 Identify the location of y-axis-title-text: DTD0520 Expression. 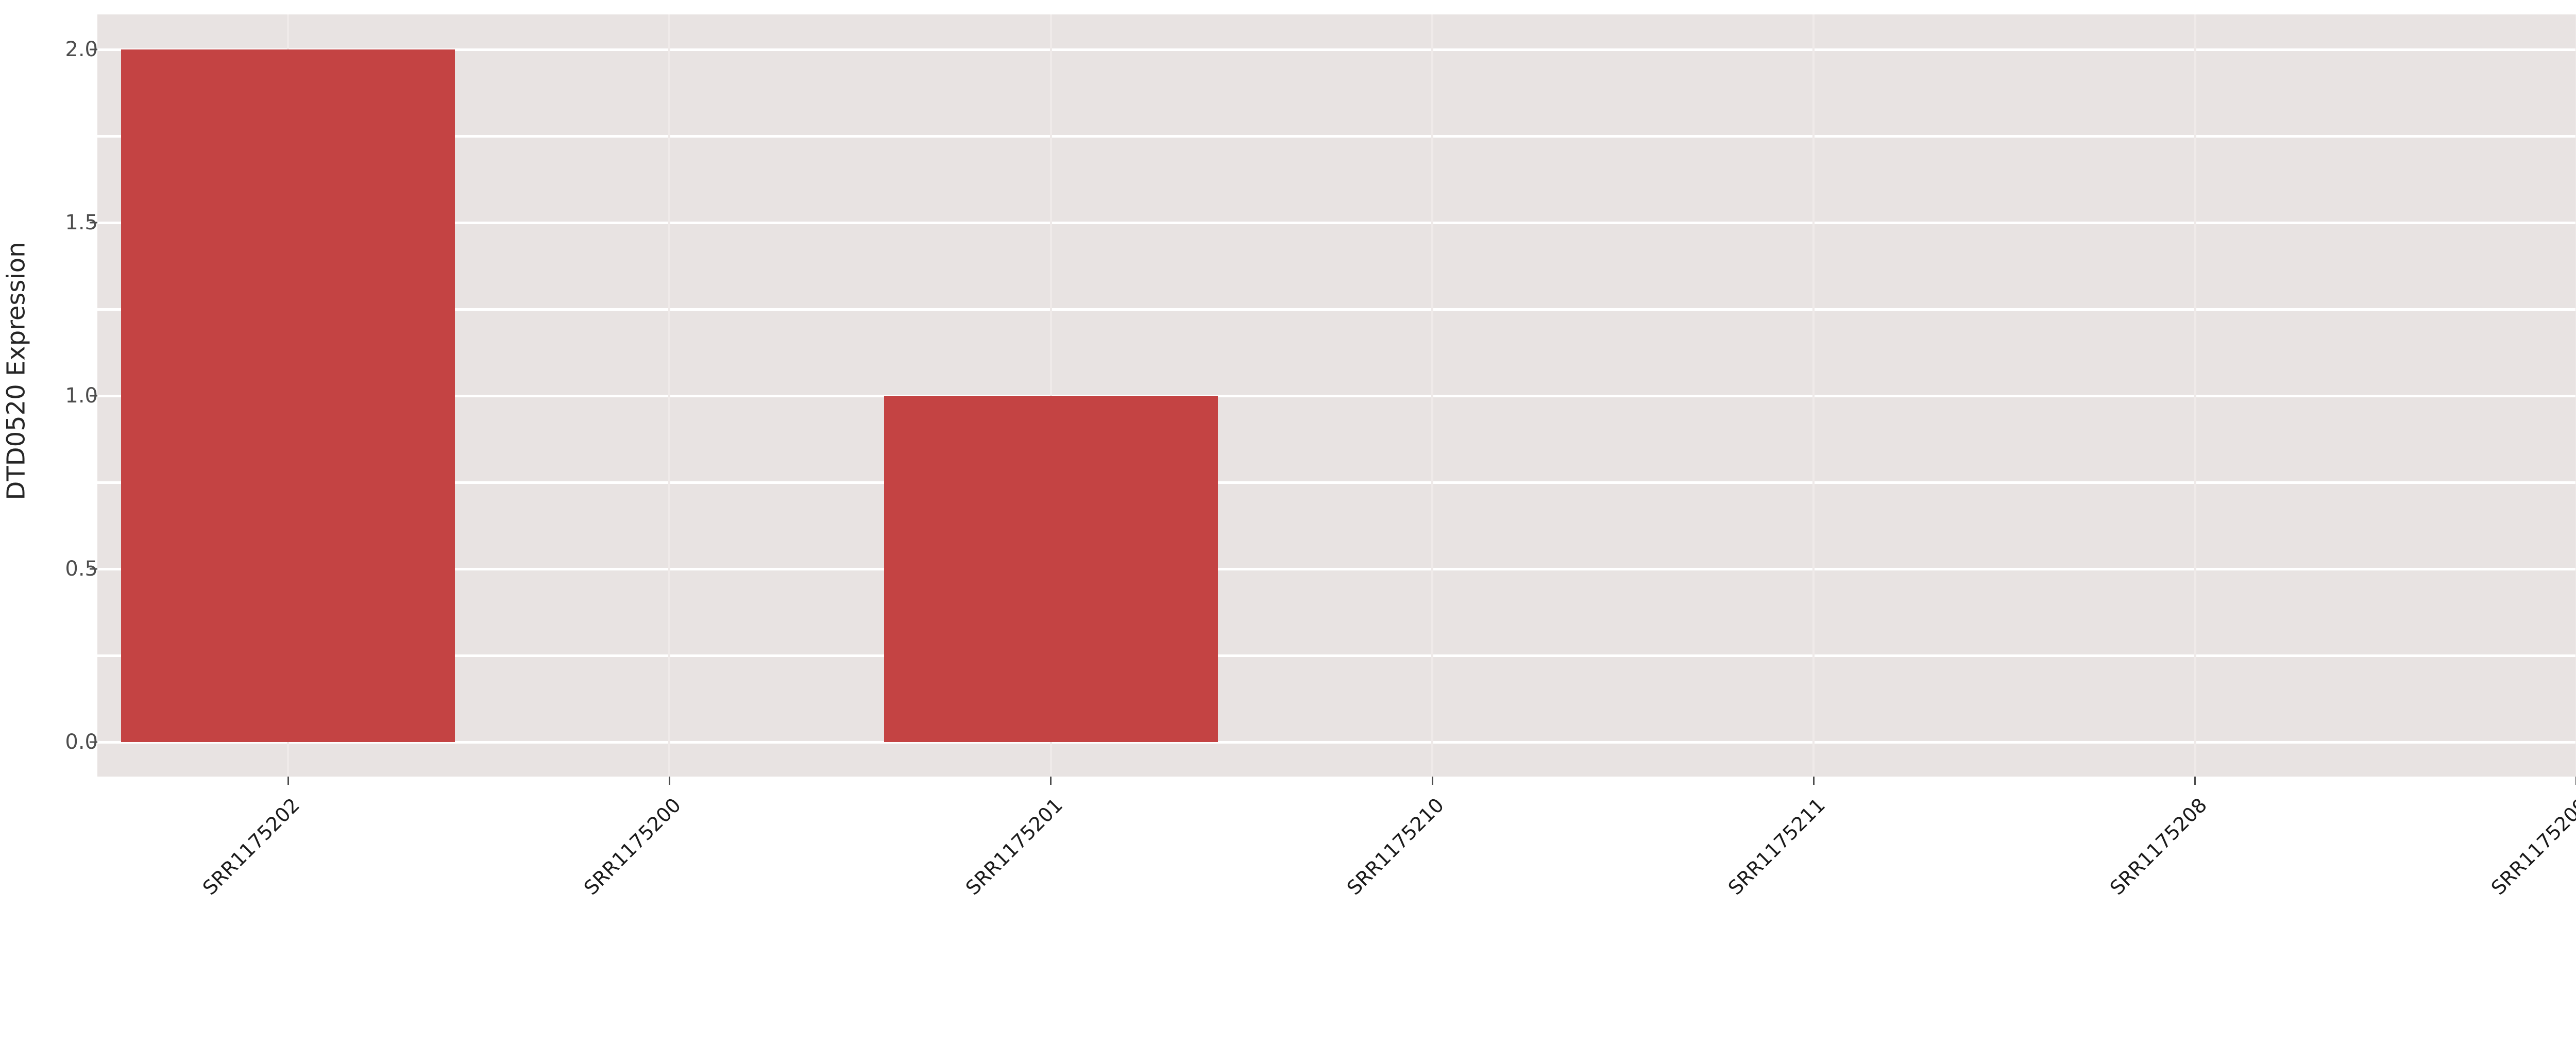
(16, 371).